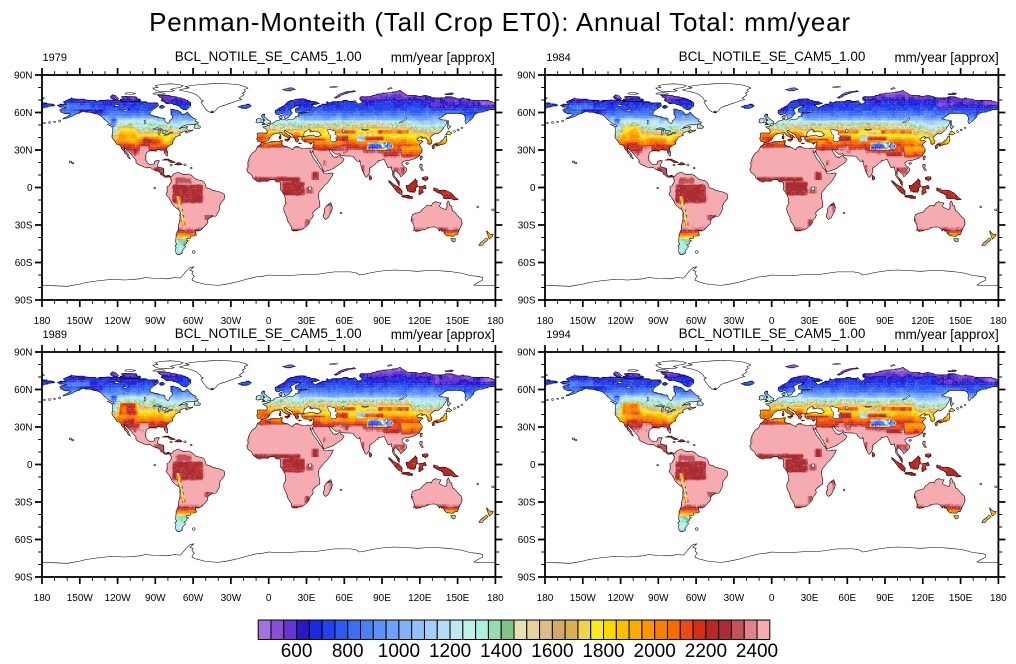 Image resolution: width=1016 pixels, height=664 pixels. What do you see at coordinates (527, 263) in the screenshot?
I see `lat-tick-label: 60S` at bounding box center [527, 263].